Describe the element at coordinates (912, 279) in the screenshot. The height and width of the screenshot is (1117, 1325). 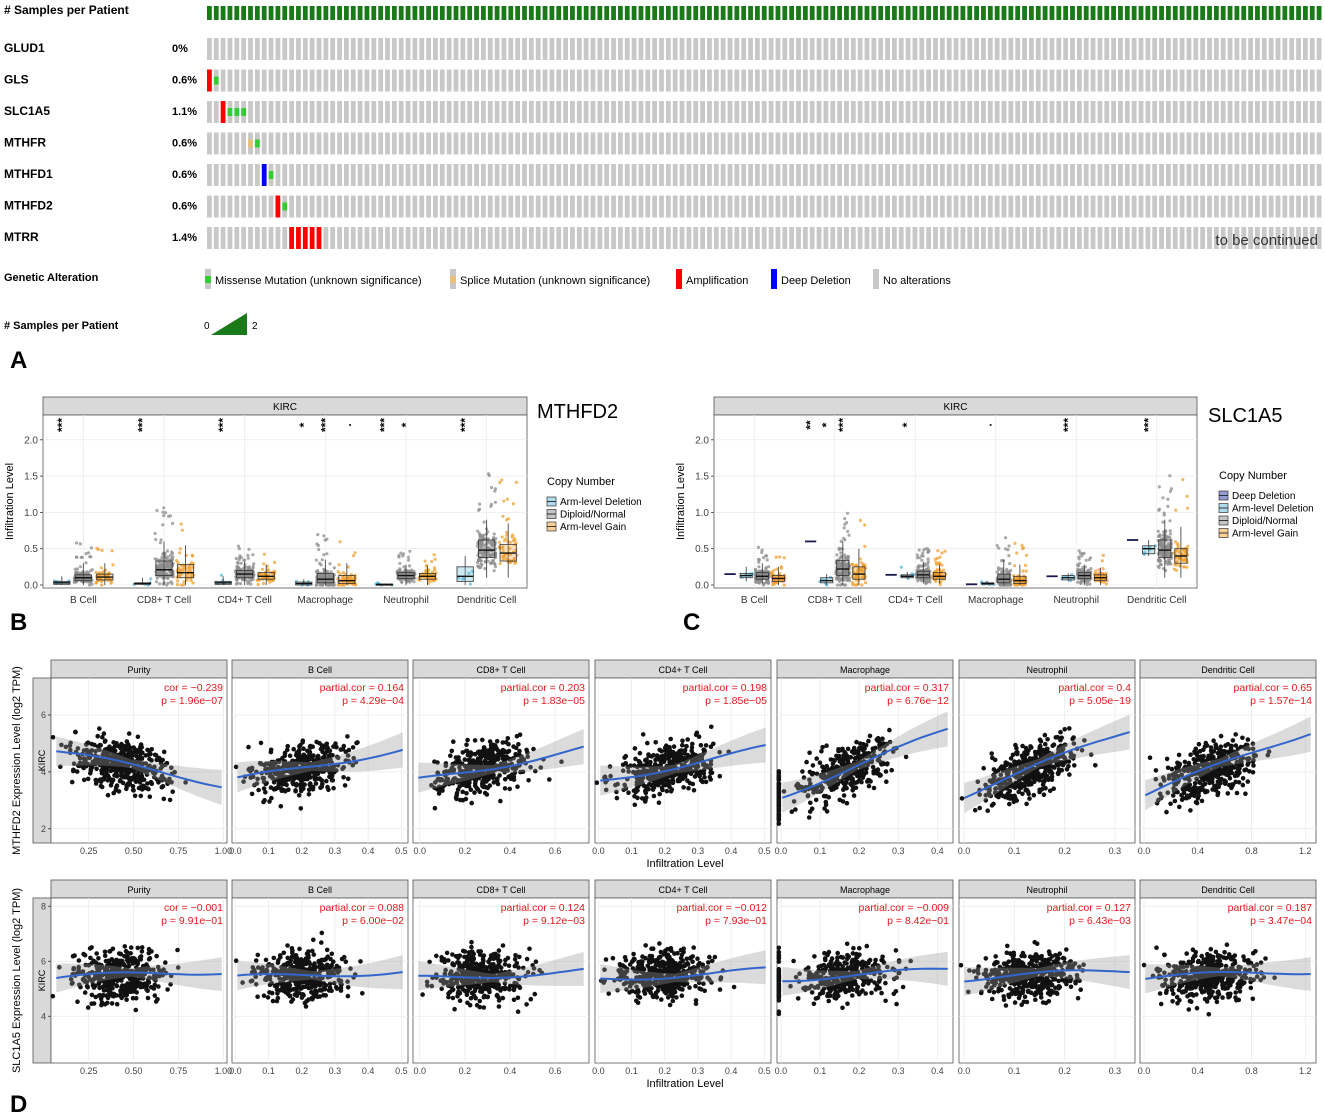
I see `legend-item-none: No alterations` at that location.